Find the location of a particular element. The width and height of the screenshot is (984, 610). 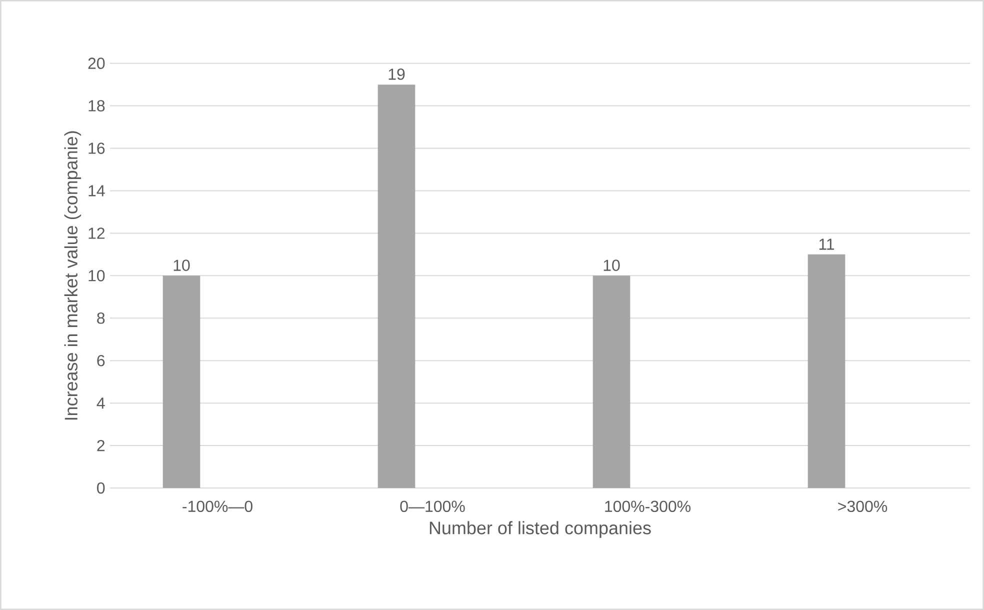

x-tick-label: 0—100% is located at coordinates (432, 506).